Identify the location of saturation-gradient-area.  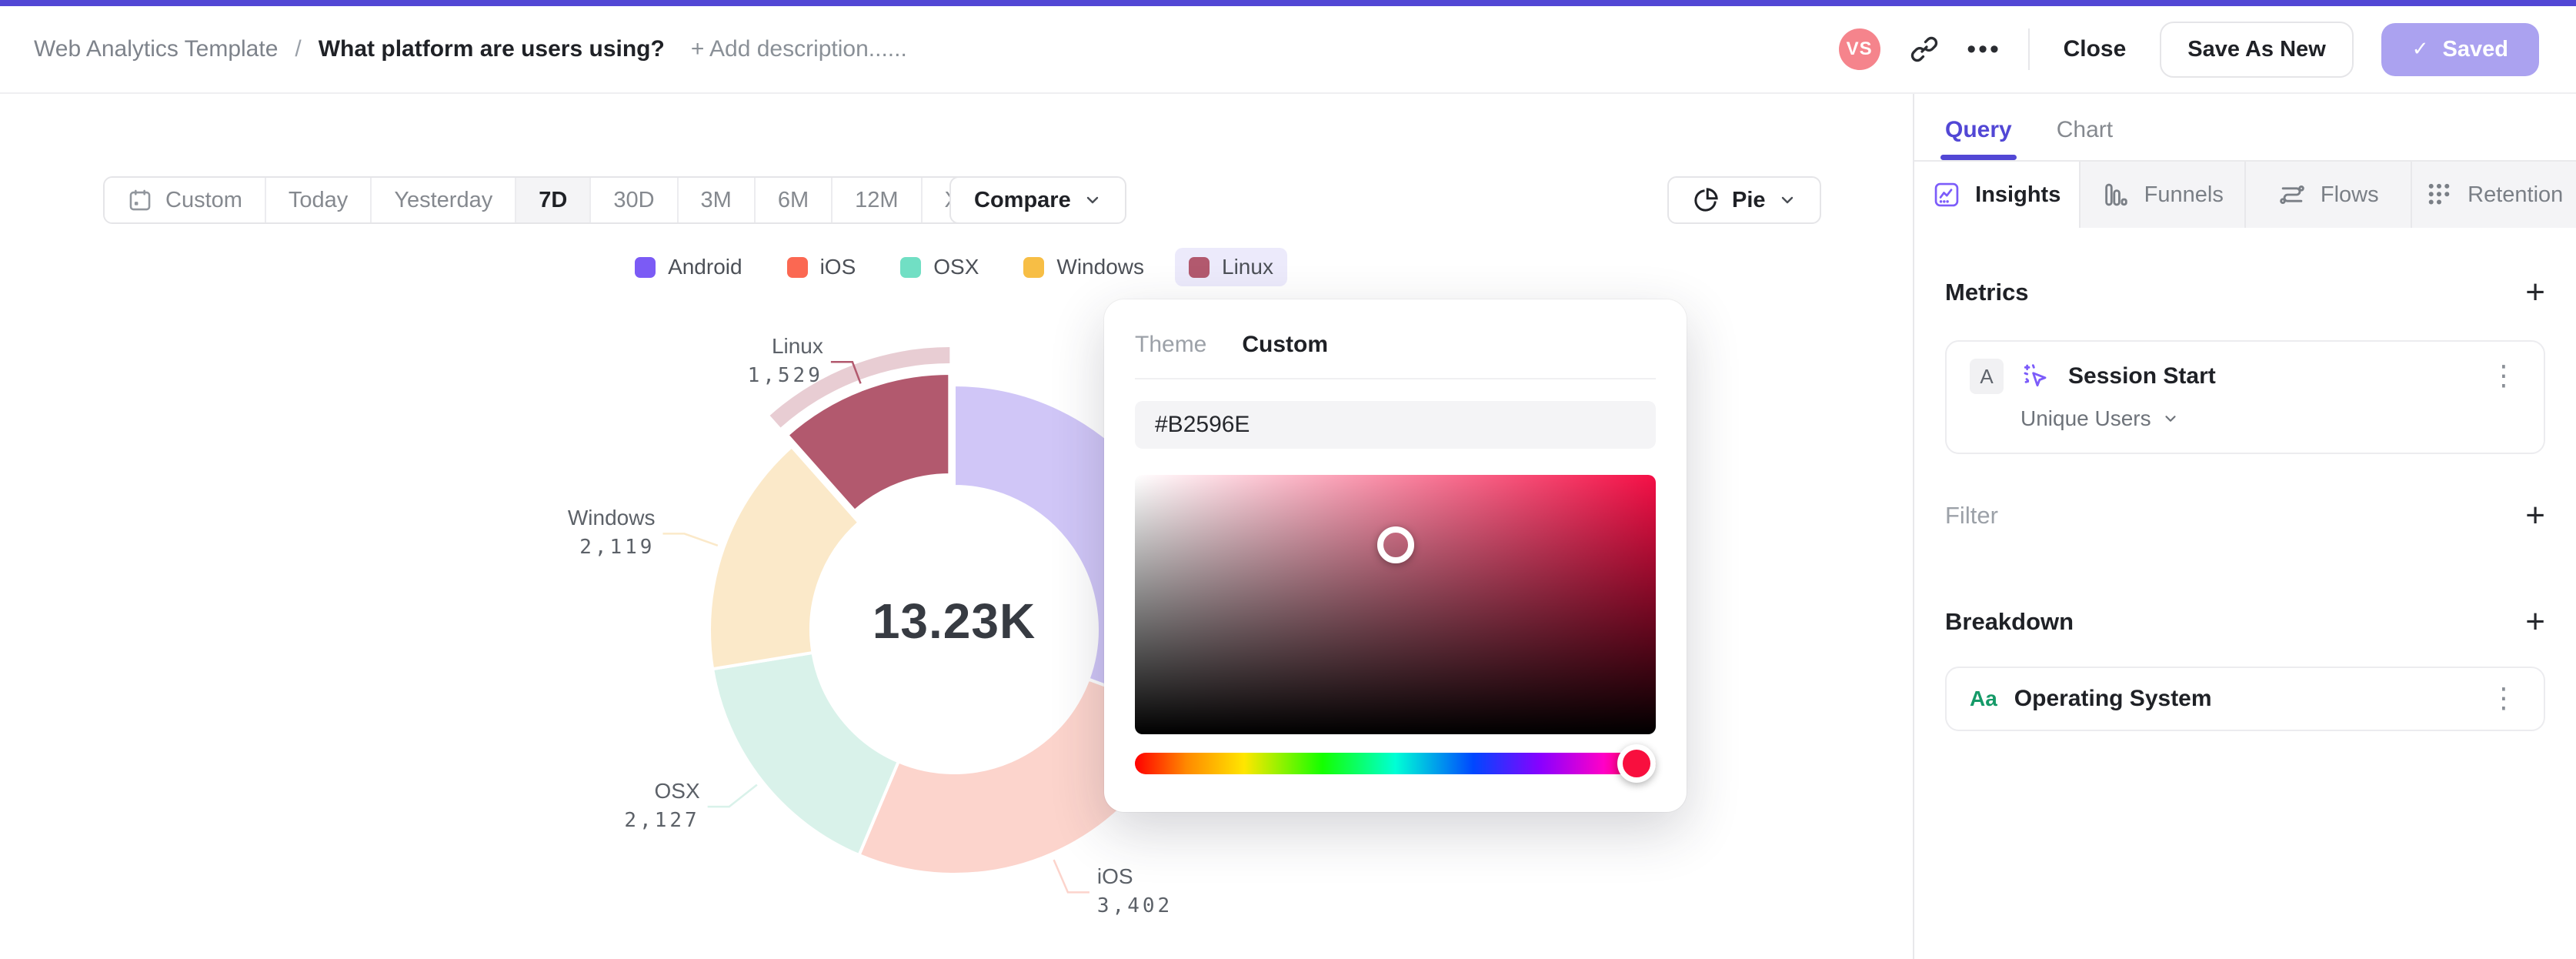
(1395, 604).